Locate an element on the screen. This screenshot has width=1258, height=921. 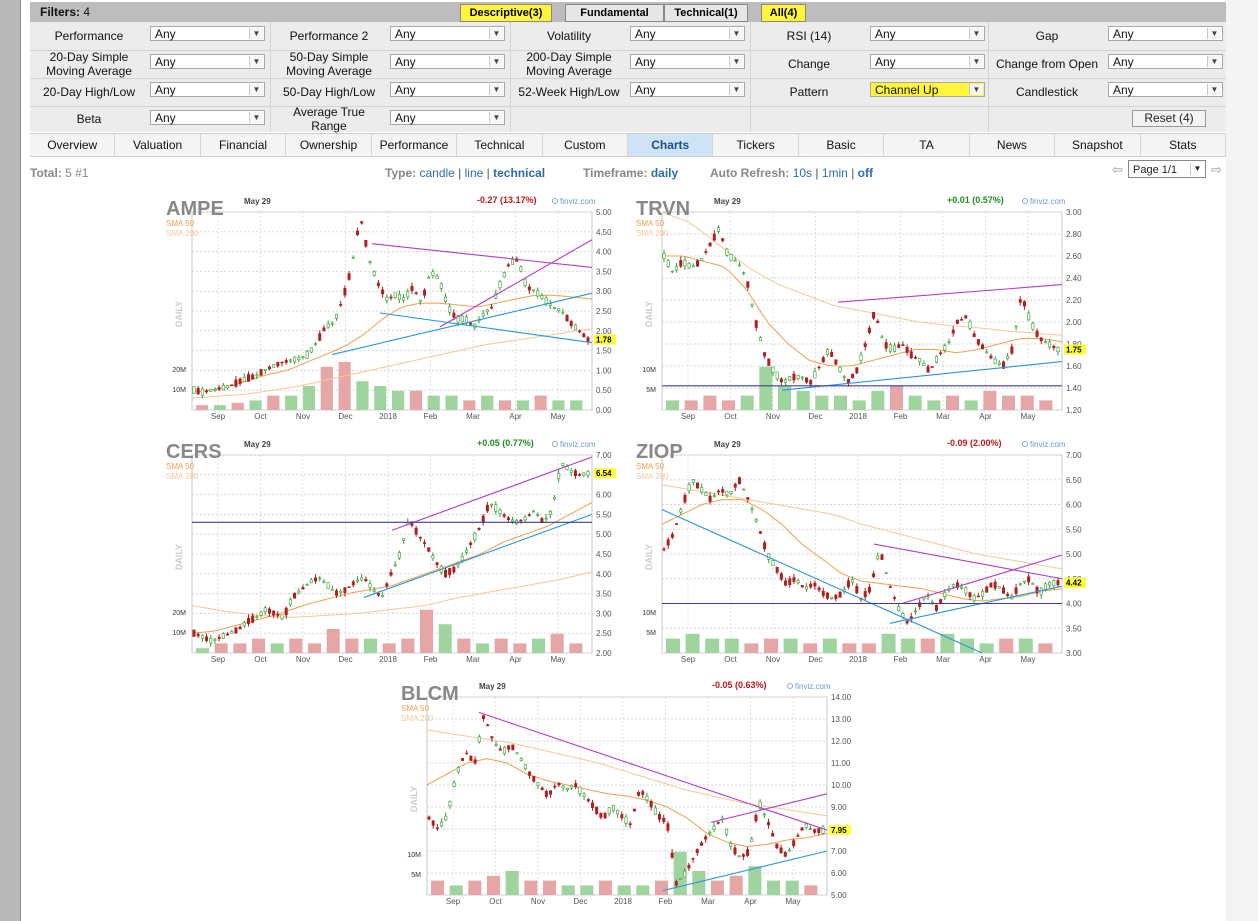
last-price-tag is located at coordinates (1075, 582).